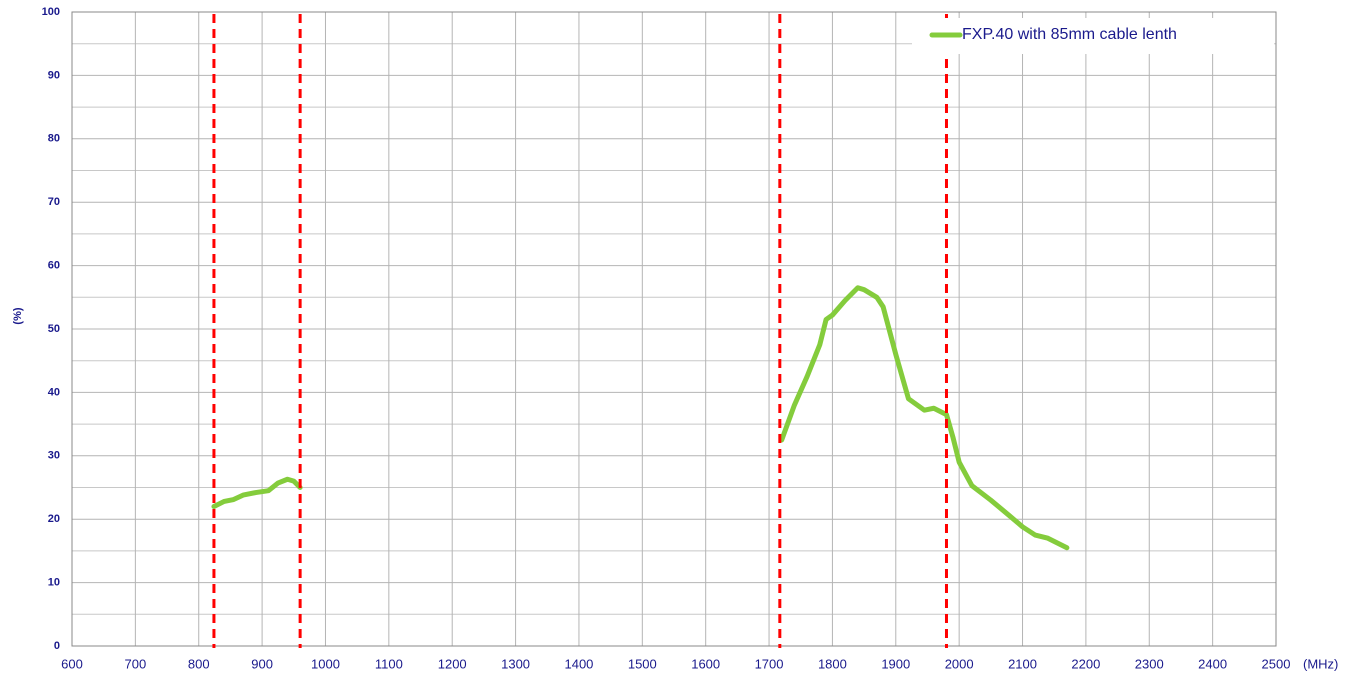  I want to click on x-unit-label: (MHz), so click(1320, 663).